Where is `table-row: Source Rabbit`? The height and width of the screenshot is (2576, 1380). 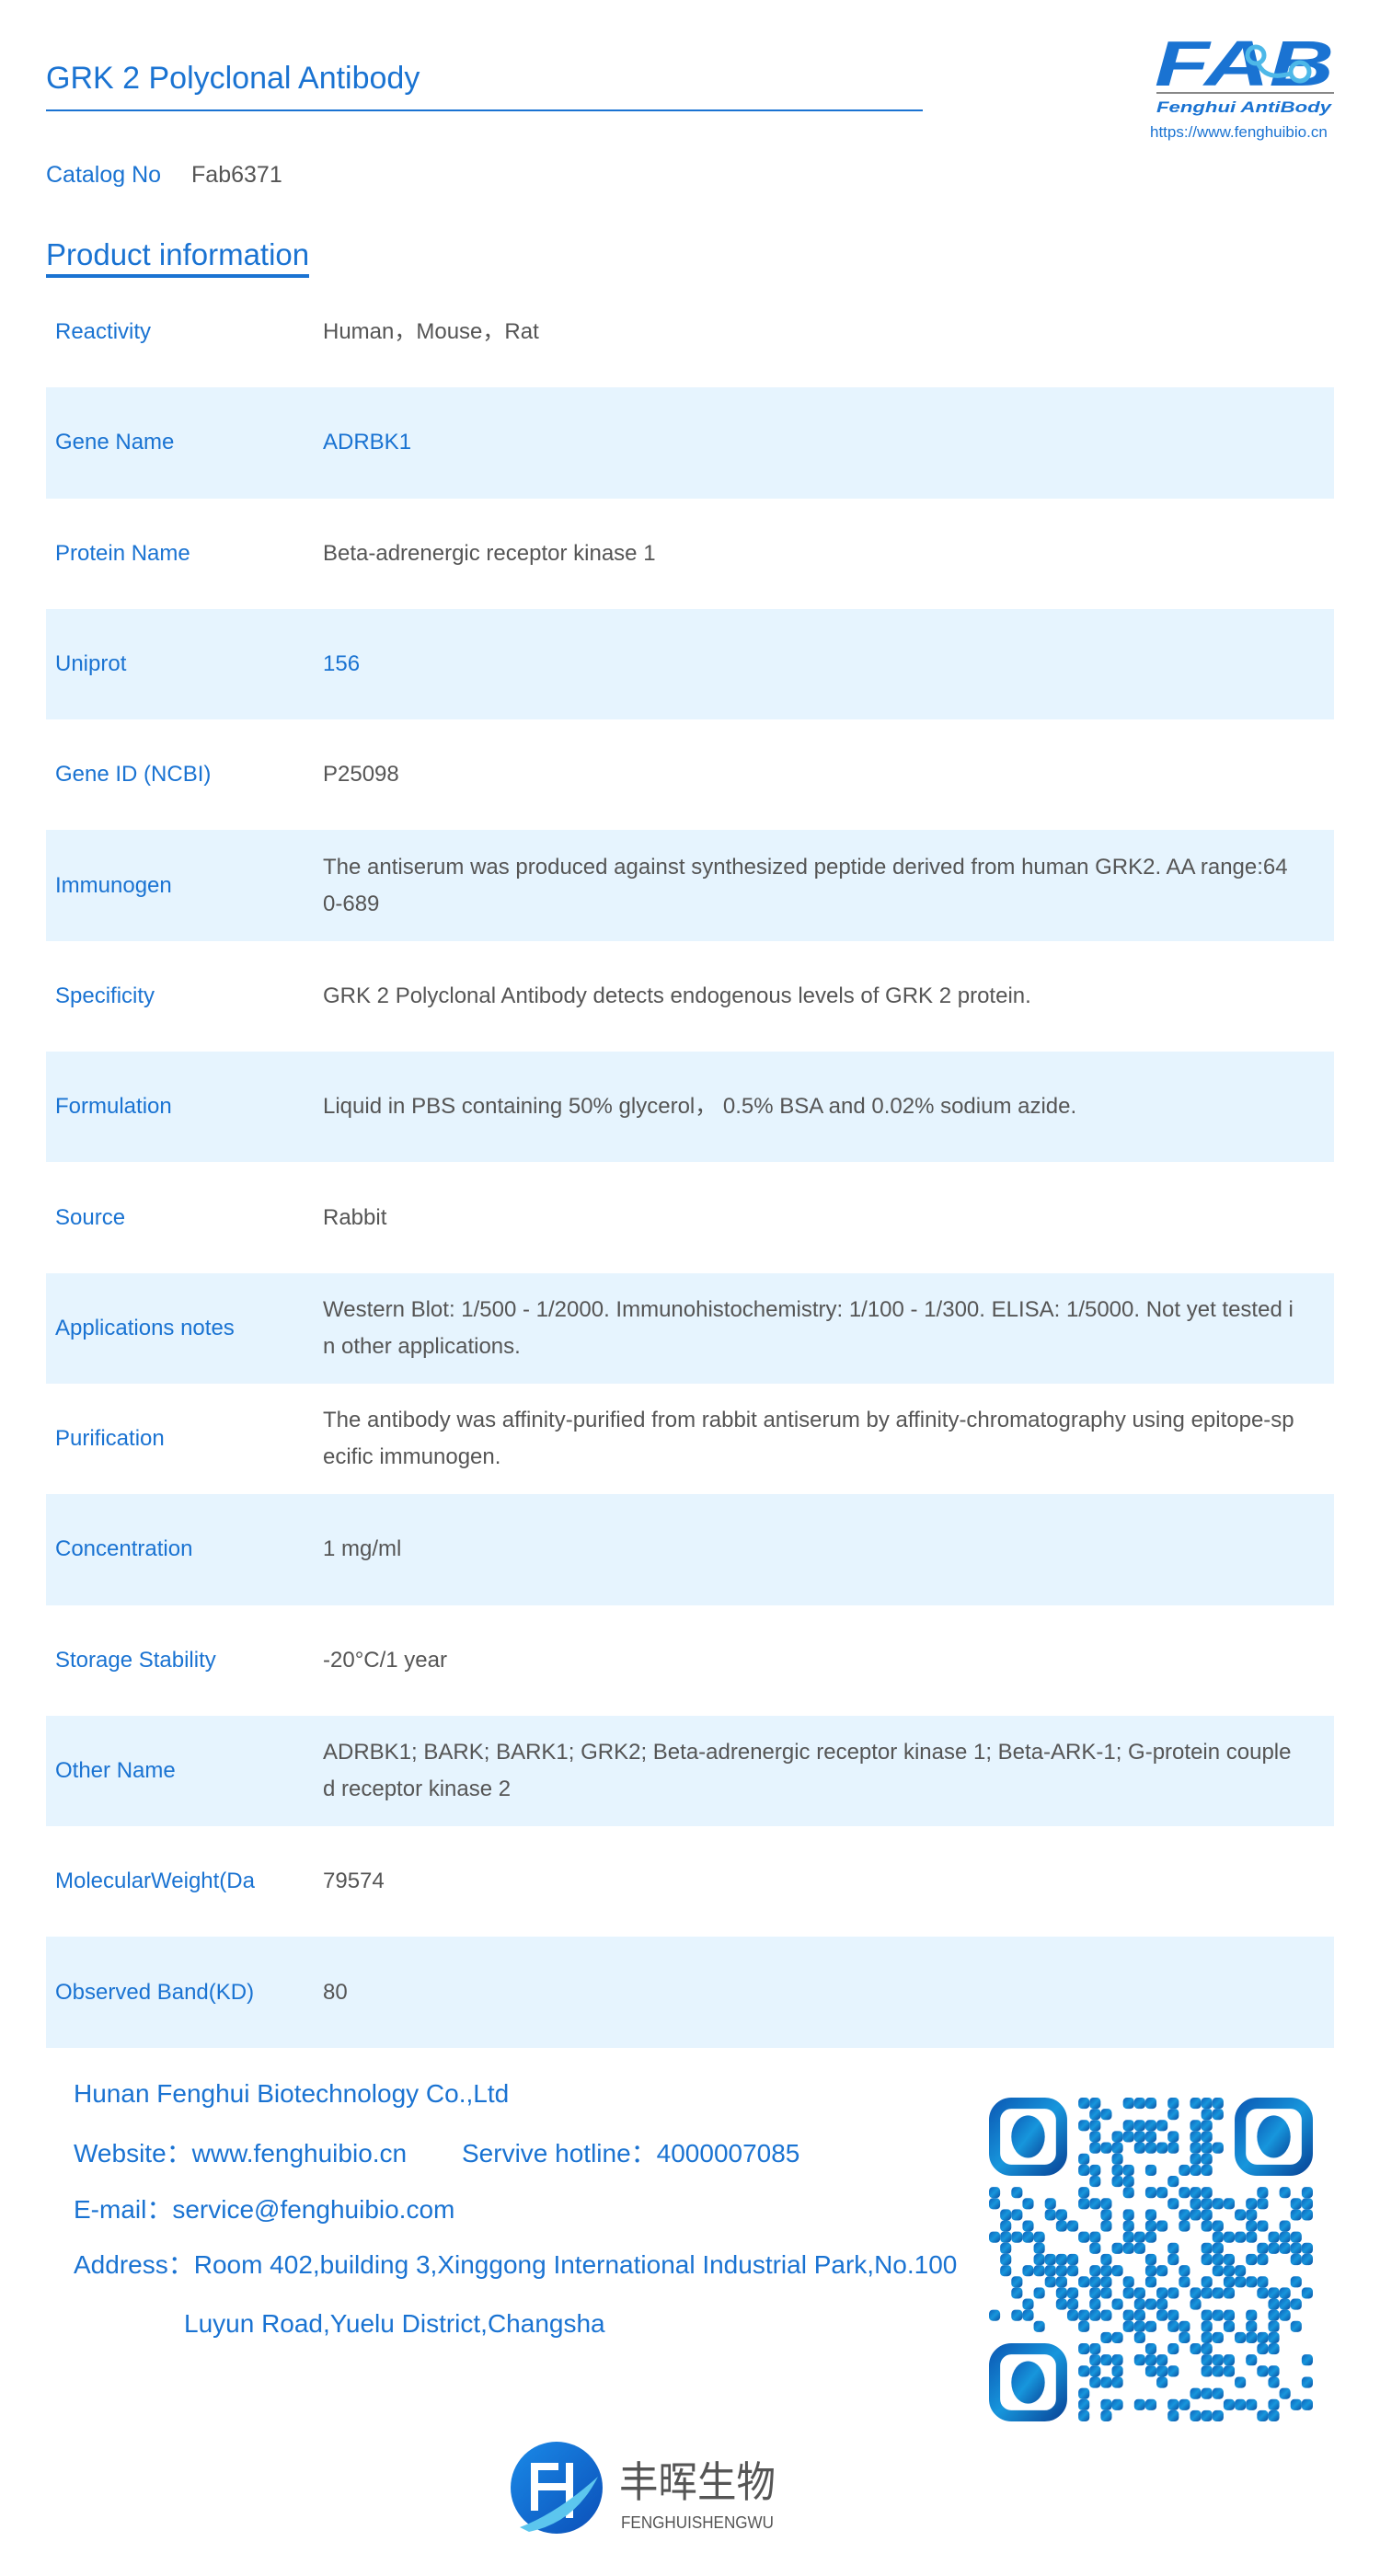 table-row: Source Rabbit is located at coordinates (690, 1217).